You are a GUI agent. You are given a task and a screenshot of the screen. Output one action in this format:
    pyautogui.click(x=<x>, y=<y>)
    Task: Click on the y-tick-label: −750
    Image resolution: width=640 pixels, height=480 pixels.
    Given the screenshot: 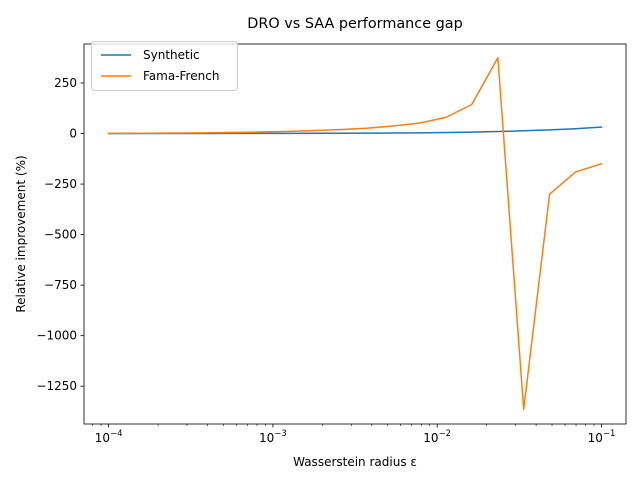 What is the action you would take?
    pyautogui.click(x=60, y=285)
    